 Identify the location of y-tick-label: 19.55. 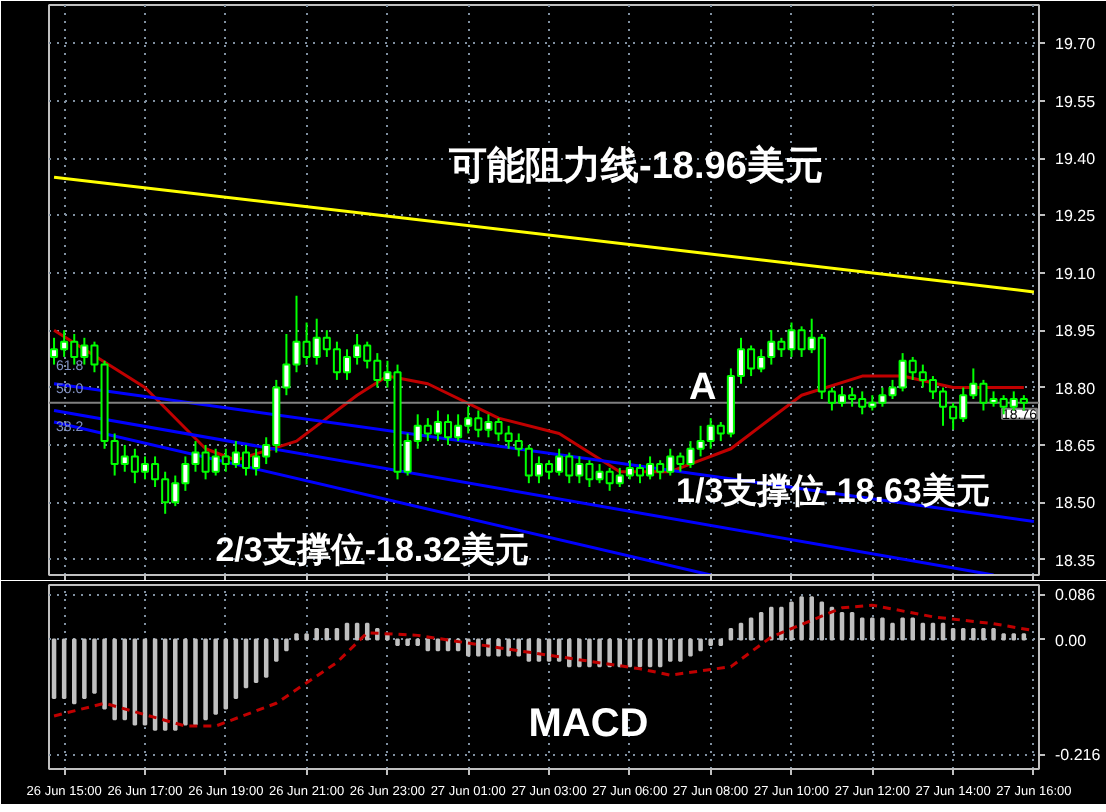
(1076, 101).